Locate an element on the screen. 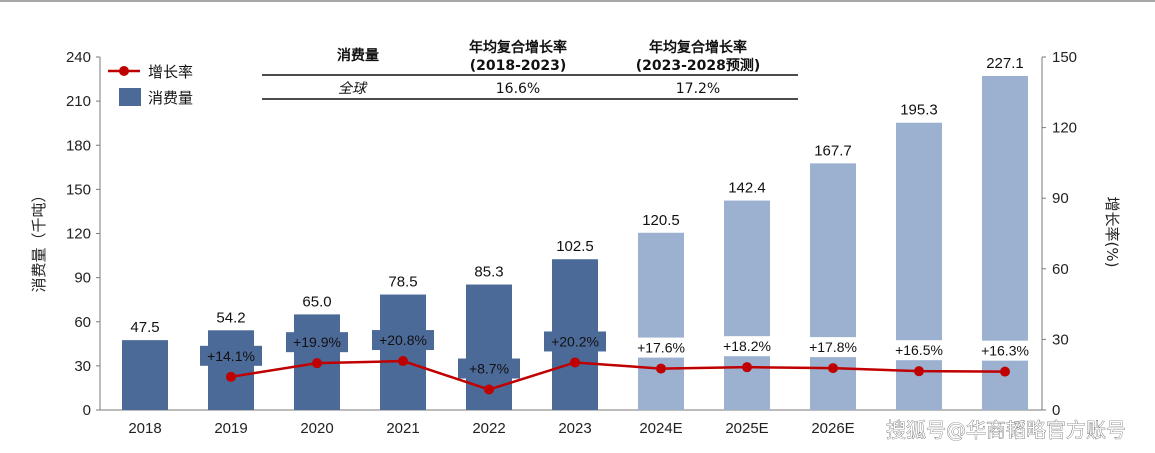 The image size is (1155, 453). growth-value-label: +17.8% is located at coordinates (833, 347).